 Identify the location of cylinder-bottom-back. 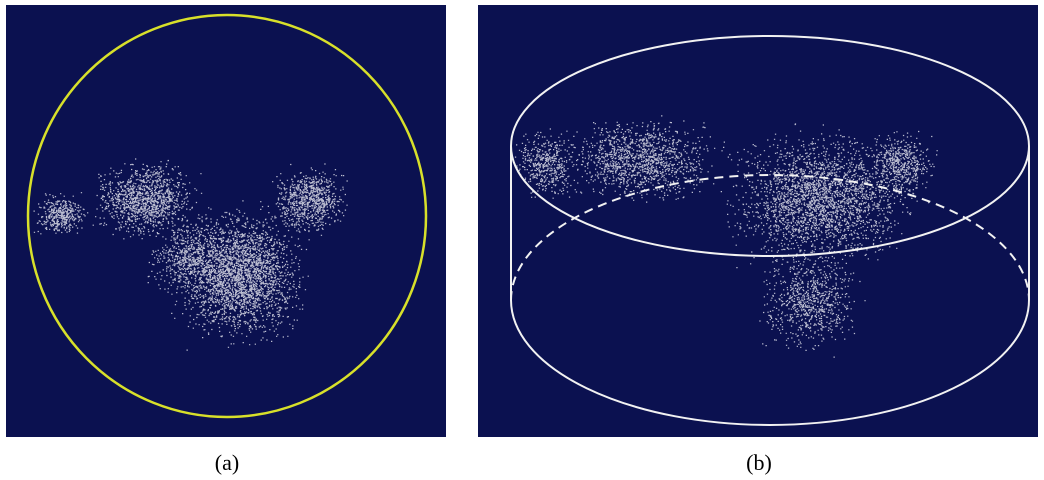
(770, 237).